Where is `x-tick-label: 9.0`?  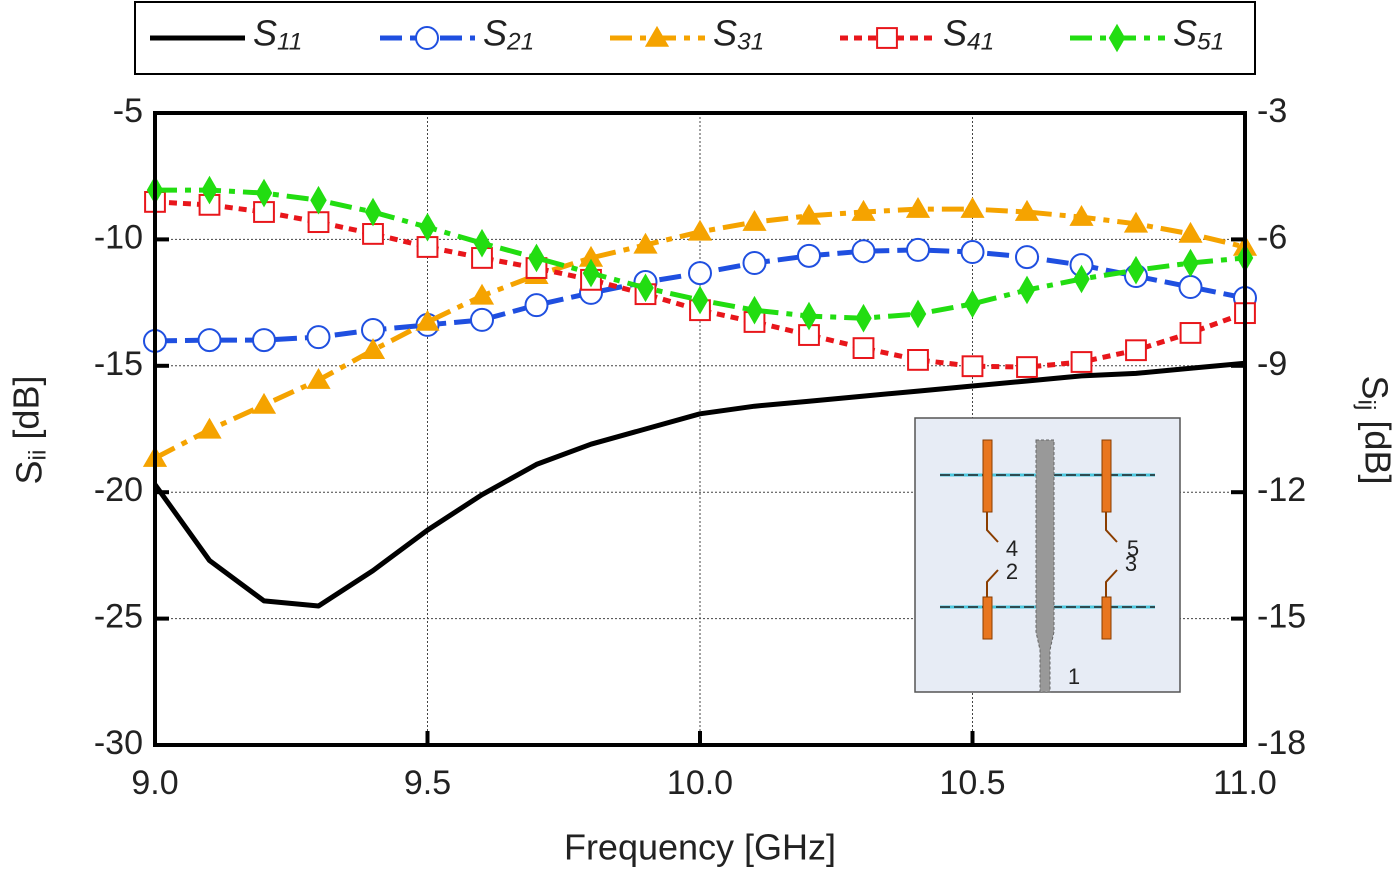
x-tick-label: 9.0 is located at coordinates (154, 783).